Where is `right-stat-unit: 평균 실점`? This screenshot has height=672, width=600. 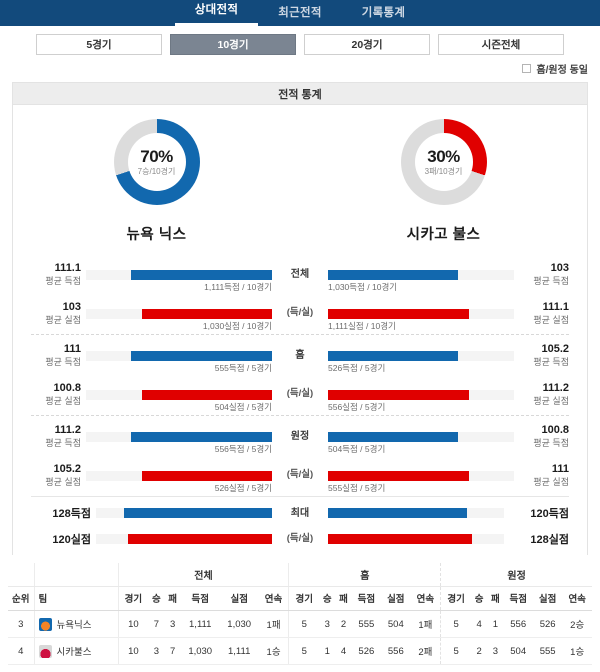
right-stat-unit: 평균 실점 is located at coordinates (551, 400).